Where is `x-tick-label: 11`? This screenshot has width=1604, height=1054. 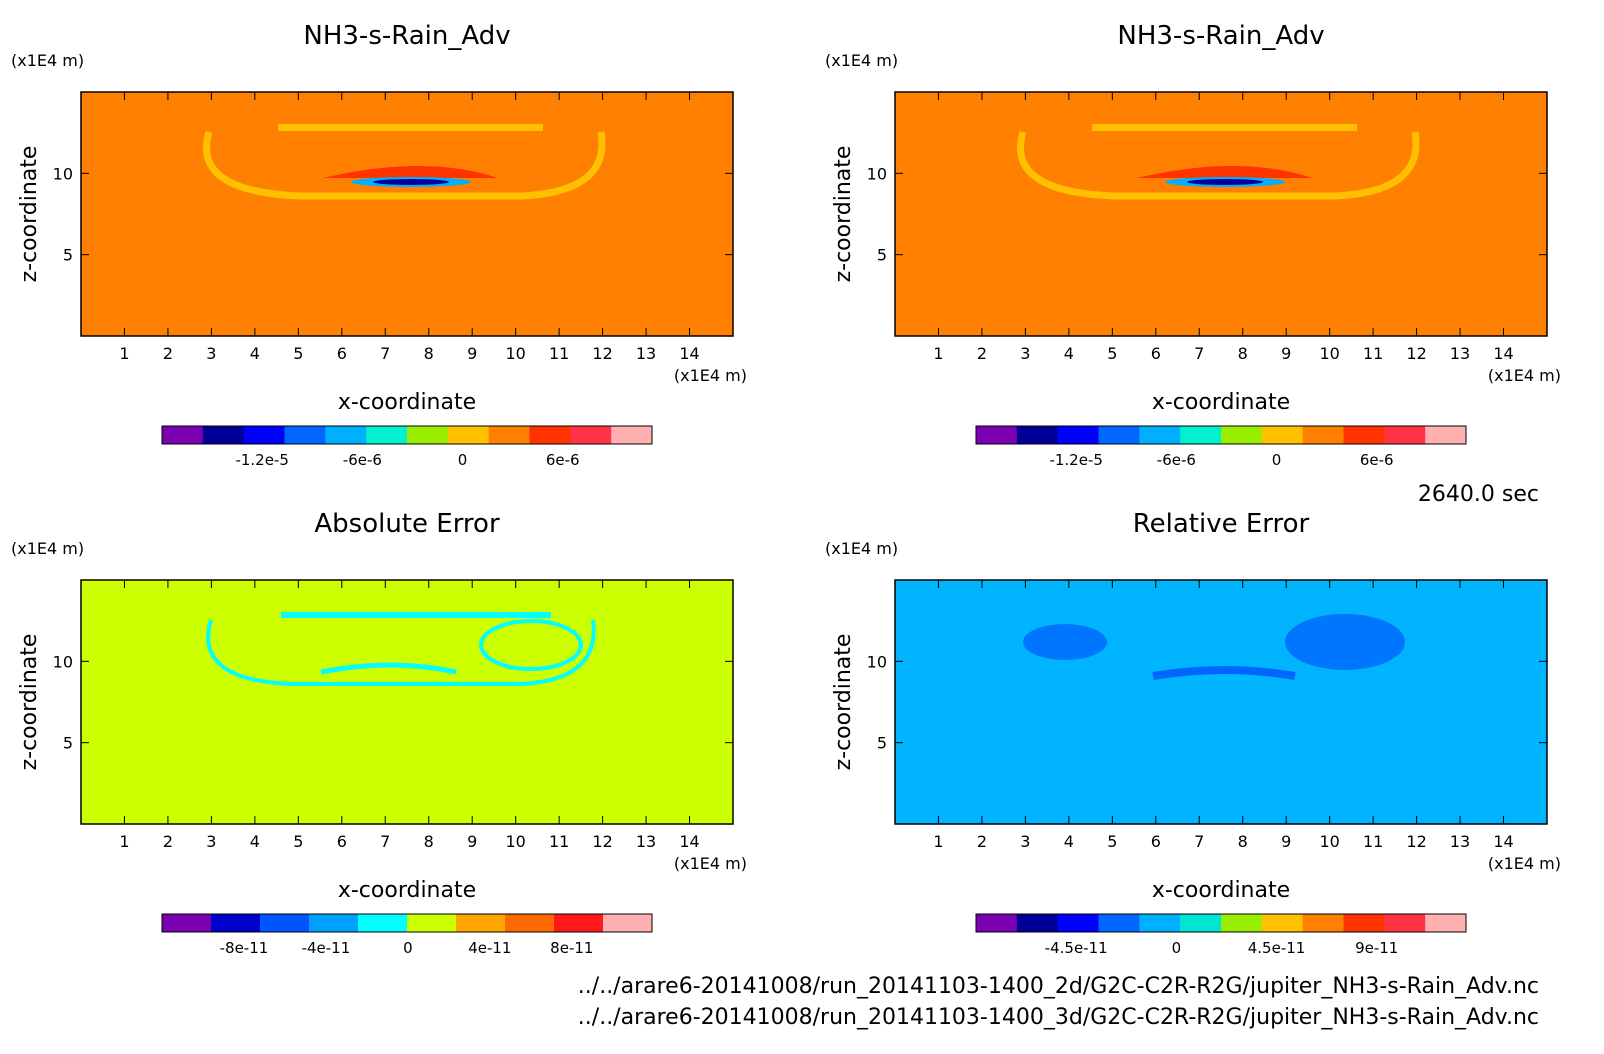 x-tick-label: 11 is located at coordinates (559, 353).